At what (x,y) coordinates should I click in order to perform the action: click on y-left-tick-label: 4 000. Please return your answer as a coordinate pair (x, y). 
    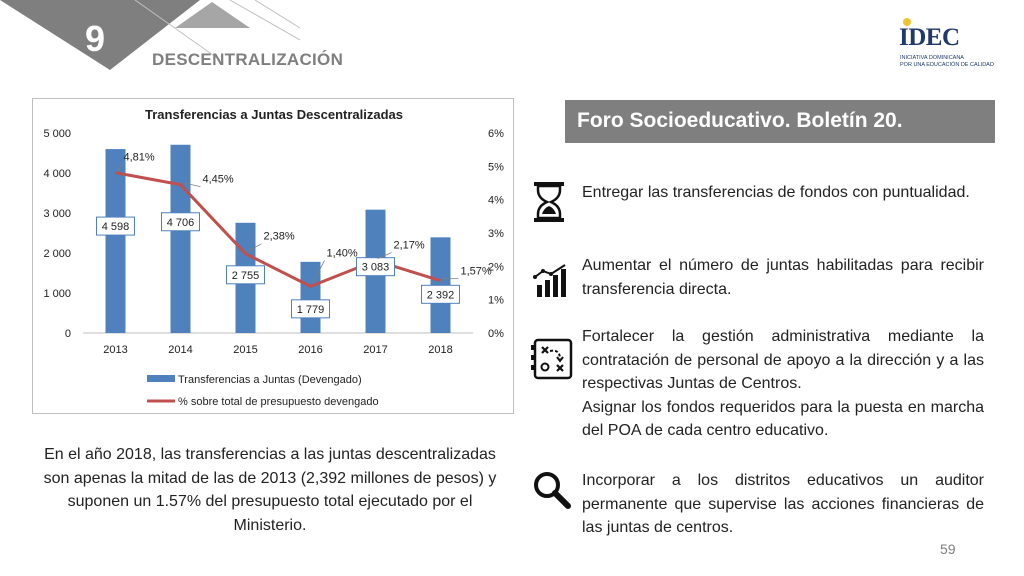
    Looking at the image, I should click on (57, 174).